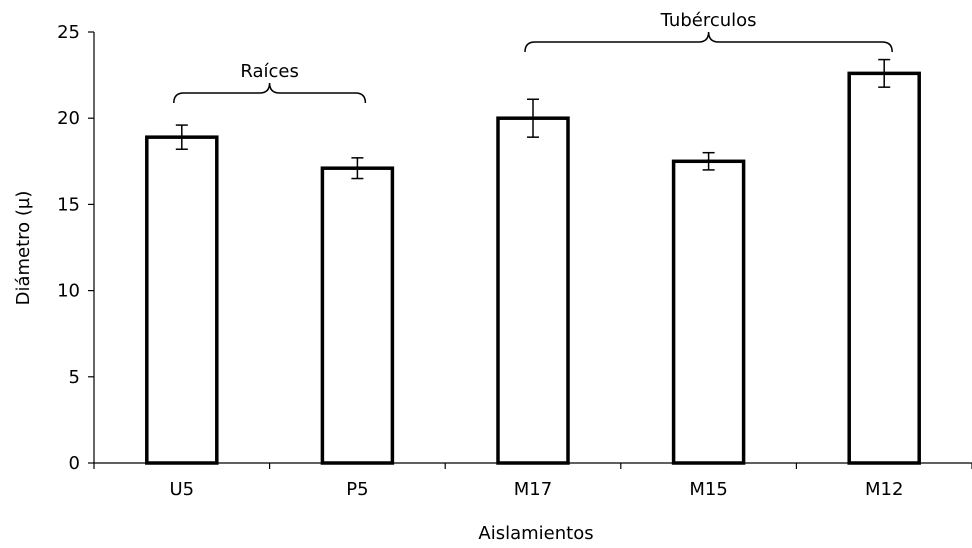 The width and height of the screenshot is (972, 548). I want to click on y-tick-label: 20, so click(68, 118).